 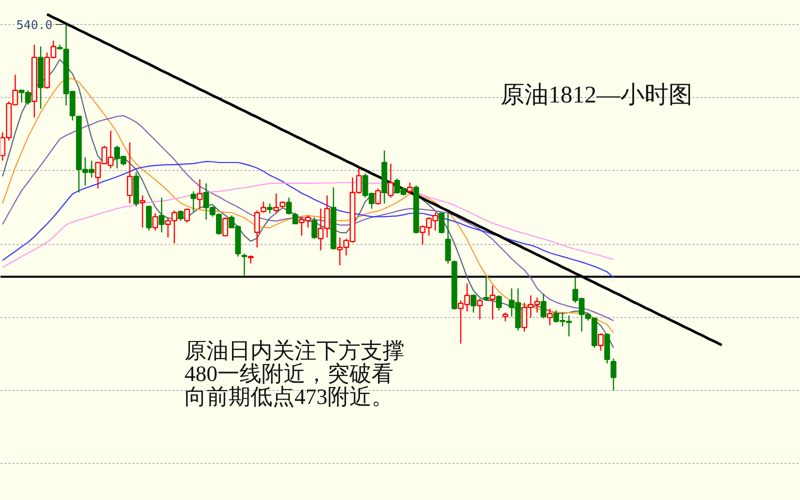 I want to click on annotation: 540.0, so click(x=34, y=25).